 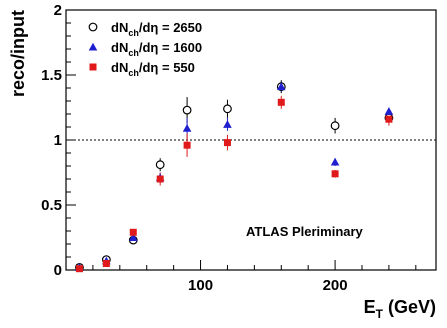 I want to click on x-axis-label: ET (GeV), so click(x=400, y=309).